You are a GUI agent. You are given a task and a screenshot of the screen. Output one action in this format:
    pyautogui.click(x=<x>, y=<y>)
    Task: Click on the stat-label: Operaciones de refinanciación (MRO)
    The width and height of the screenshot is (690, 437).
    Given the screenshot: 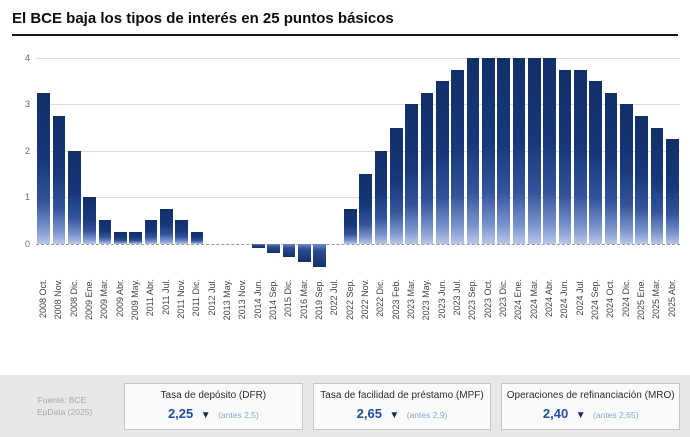 What is the action you would take?
    pyautogui.click(x=590, y=395)
    